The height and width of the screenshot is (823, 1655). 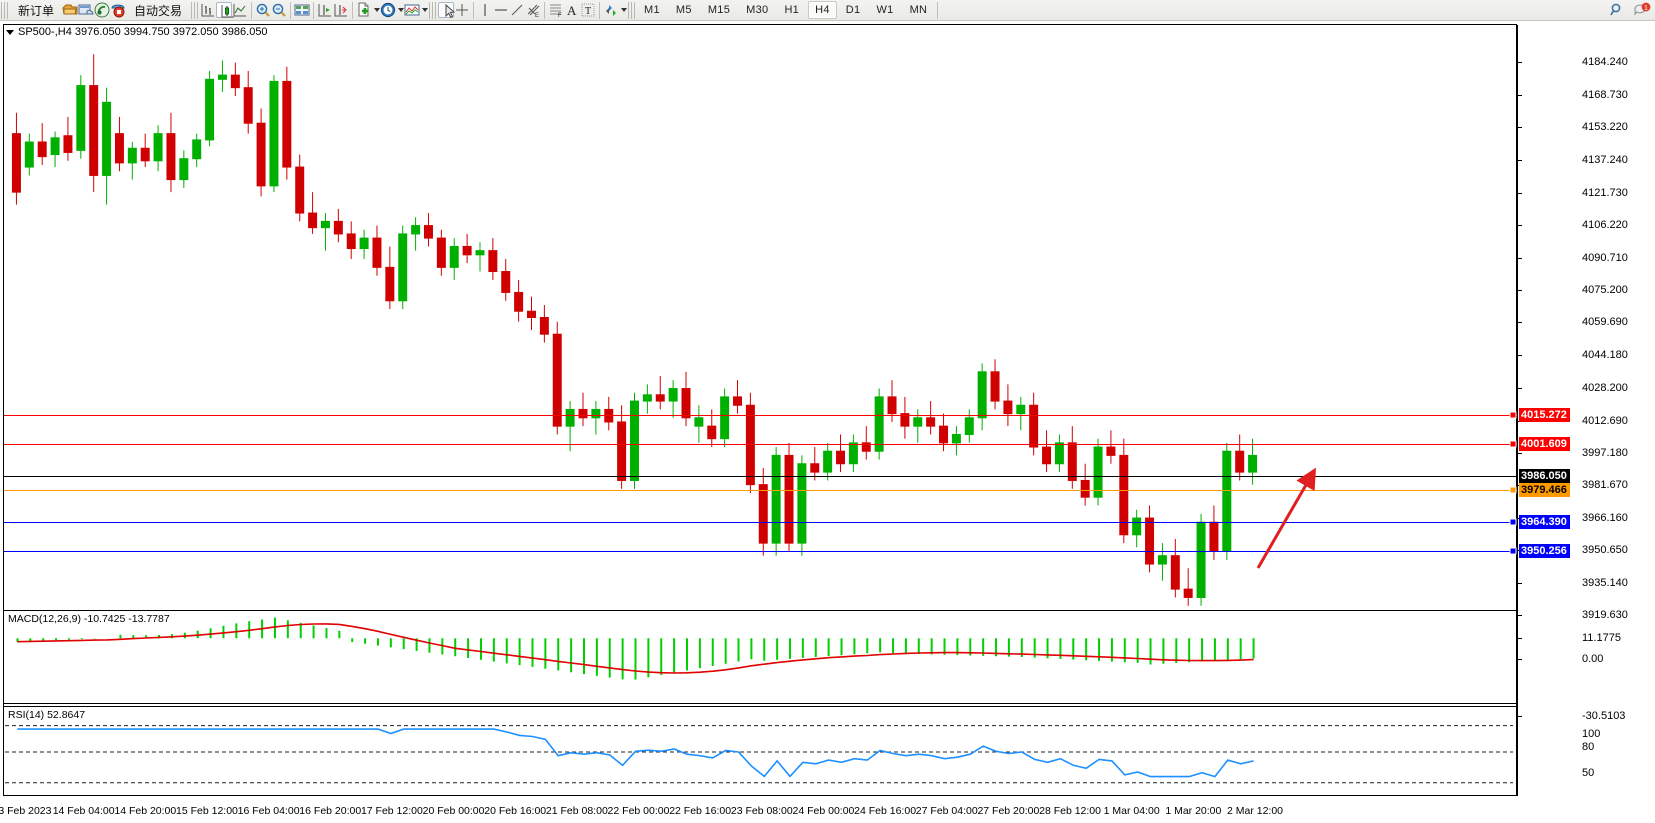 What do you see at coordinates (83, 811) in the screenshot?
I see `time-tick-label: 14 Feb 04:00` at bounding box center [83, 811].